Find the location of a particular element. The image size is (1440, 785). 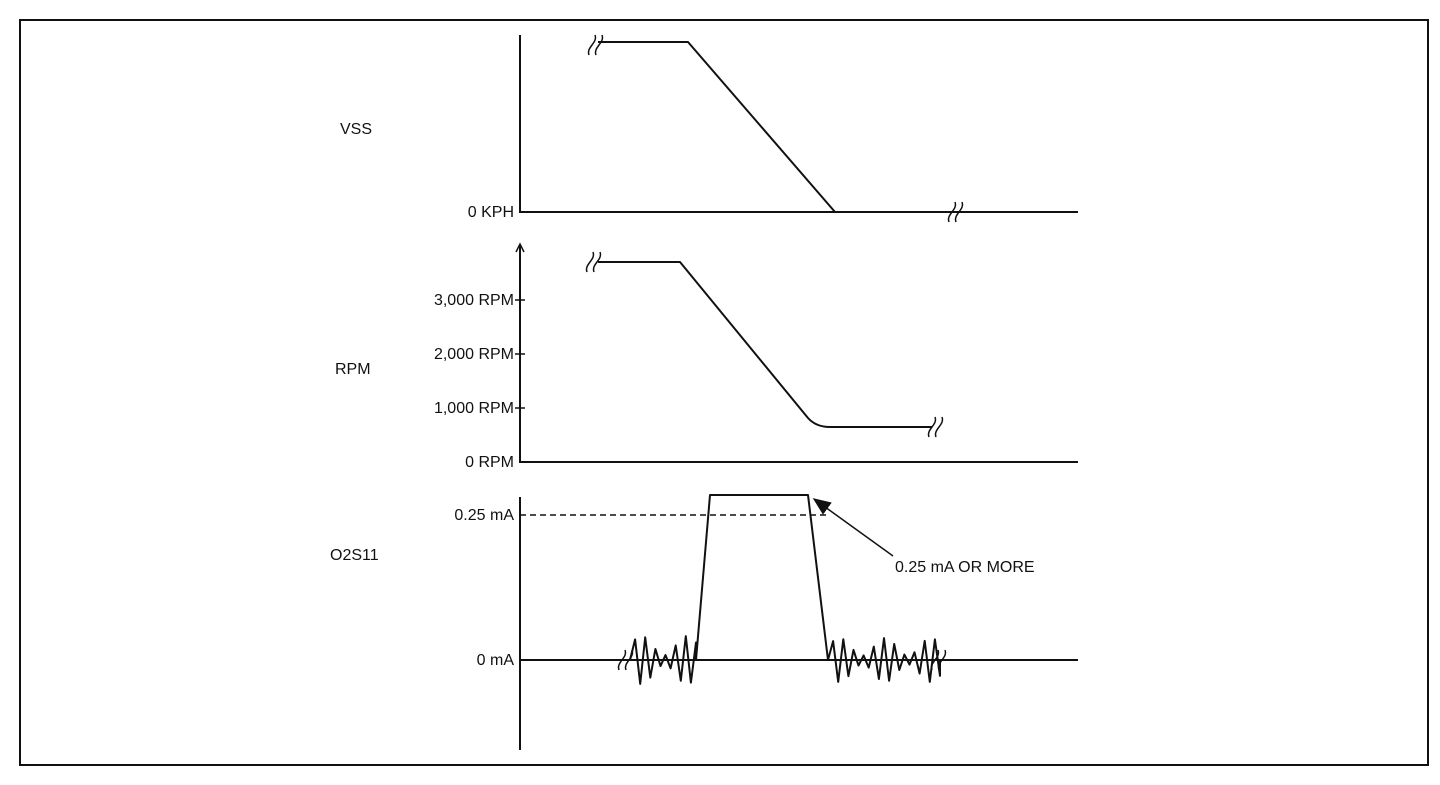

panel-label: VSS is located at coordinates (356, 129).